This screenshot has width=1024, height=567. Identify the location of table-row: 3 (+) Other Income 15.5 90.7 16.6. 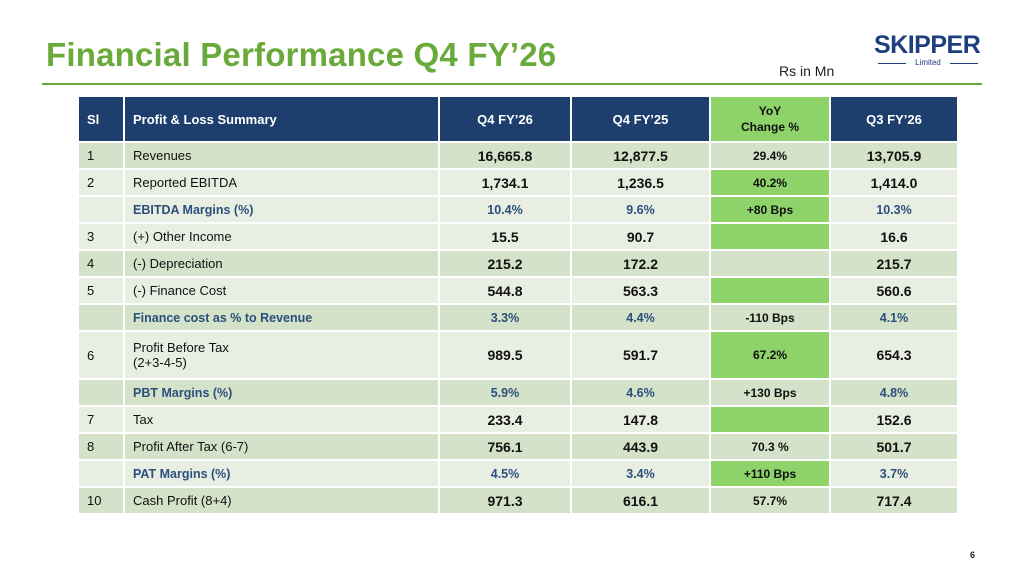
(518, 236).